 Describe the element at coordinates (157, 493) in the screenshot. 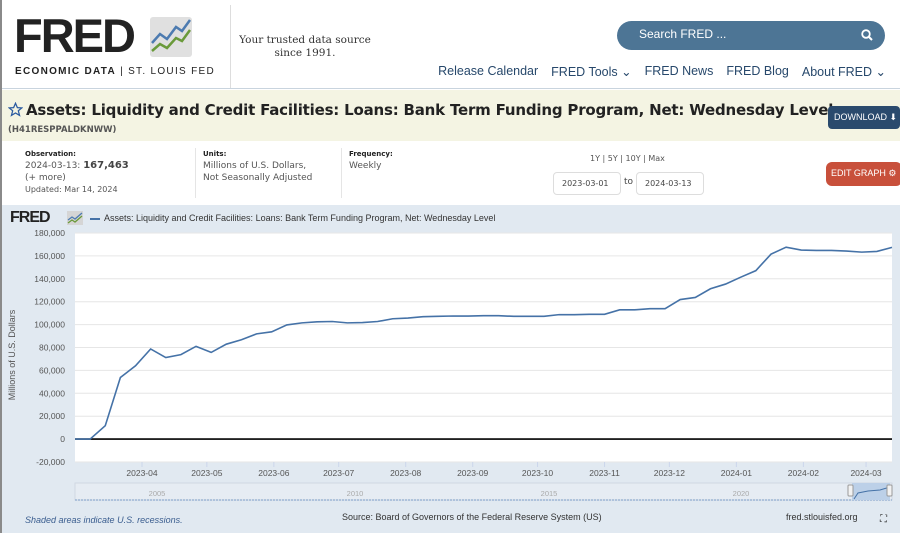

I see `navigator-label: 2005` at that location.